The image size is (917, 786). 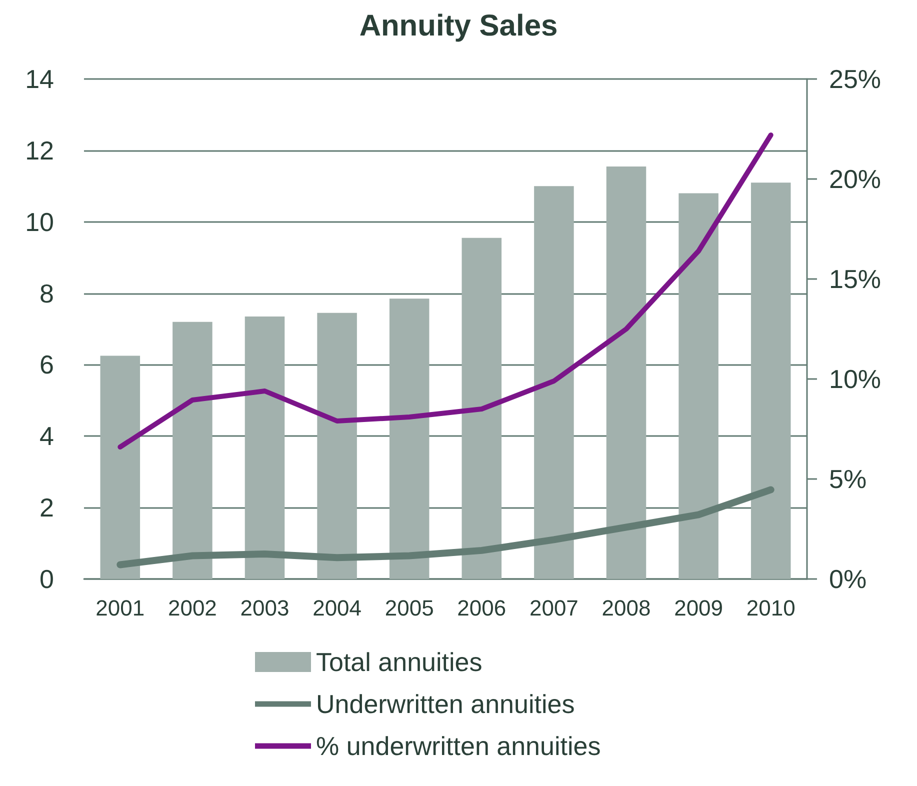 I want to click on x-tick-label: 2001, so click(x=120, y=608).